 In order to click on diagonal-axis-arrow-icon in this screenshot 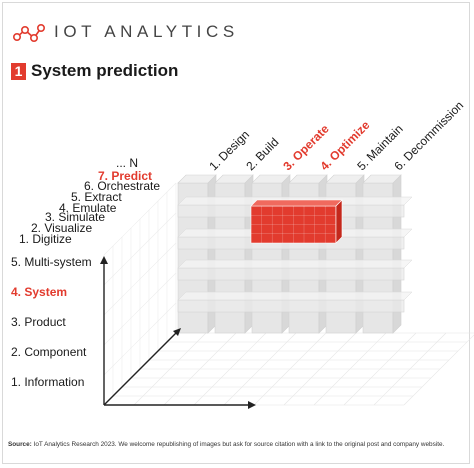, I will do `click(177, 332)`.